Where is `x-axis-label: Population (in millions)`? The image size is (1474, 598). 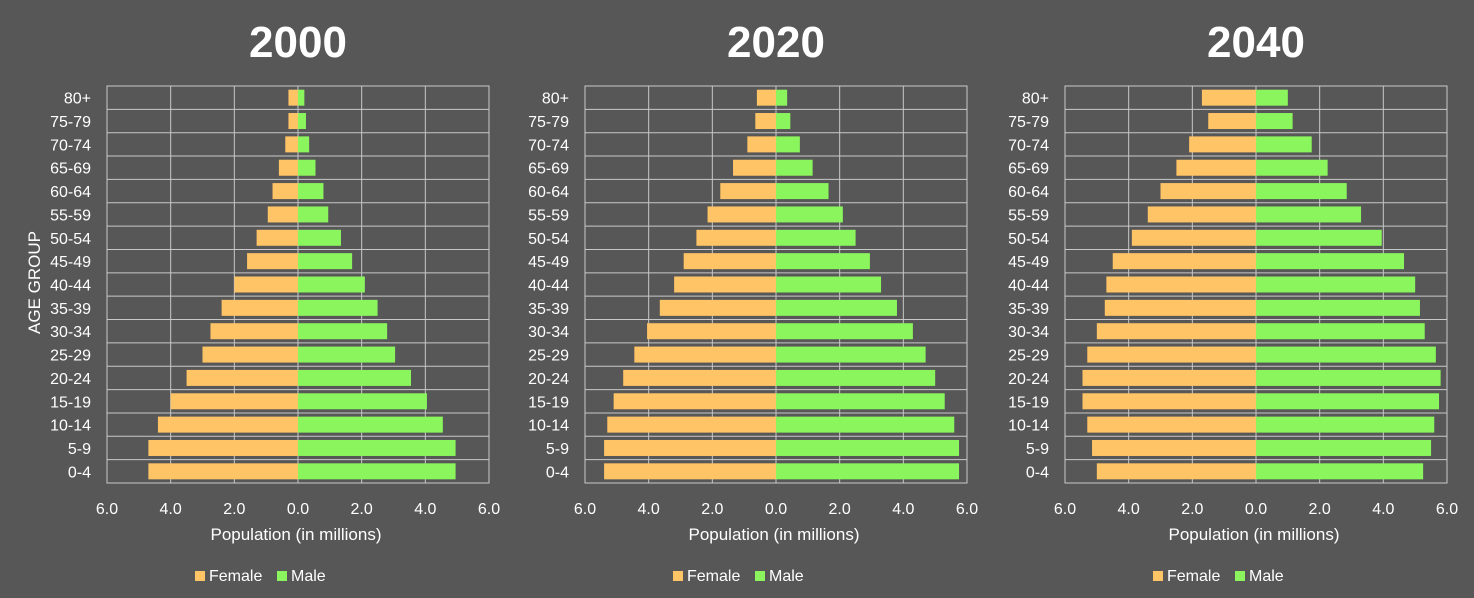
x-axis-label: Population (in millions) is located at coordinates (773, 534).